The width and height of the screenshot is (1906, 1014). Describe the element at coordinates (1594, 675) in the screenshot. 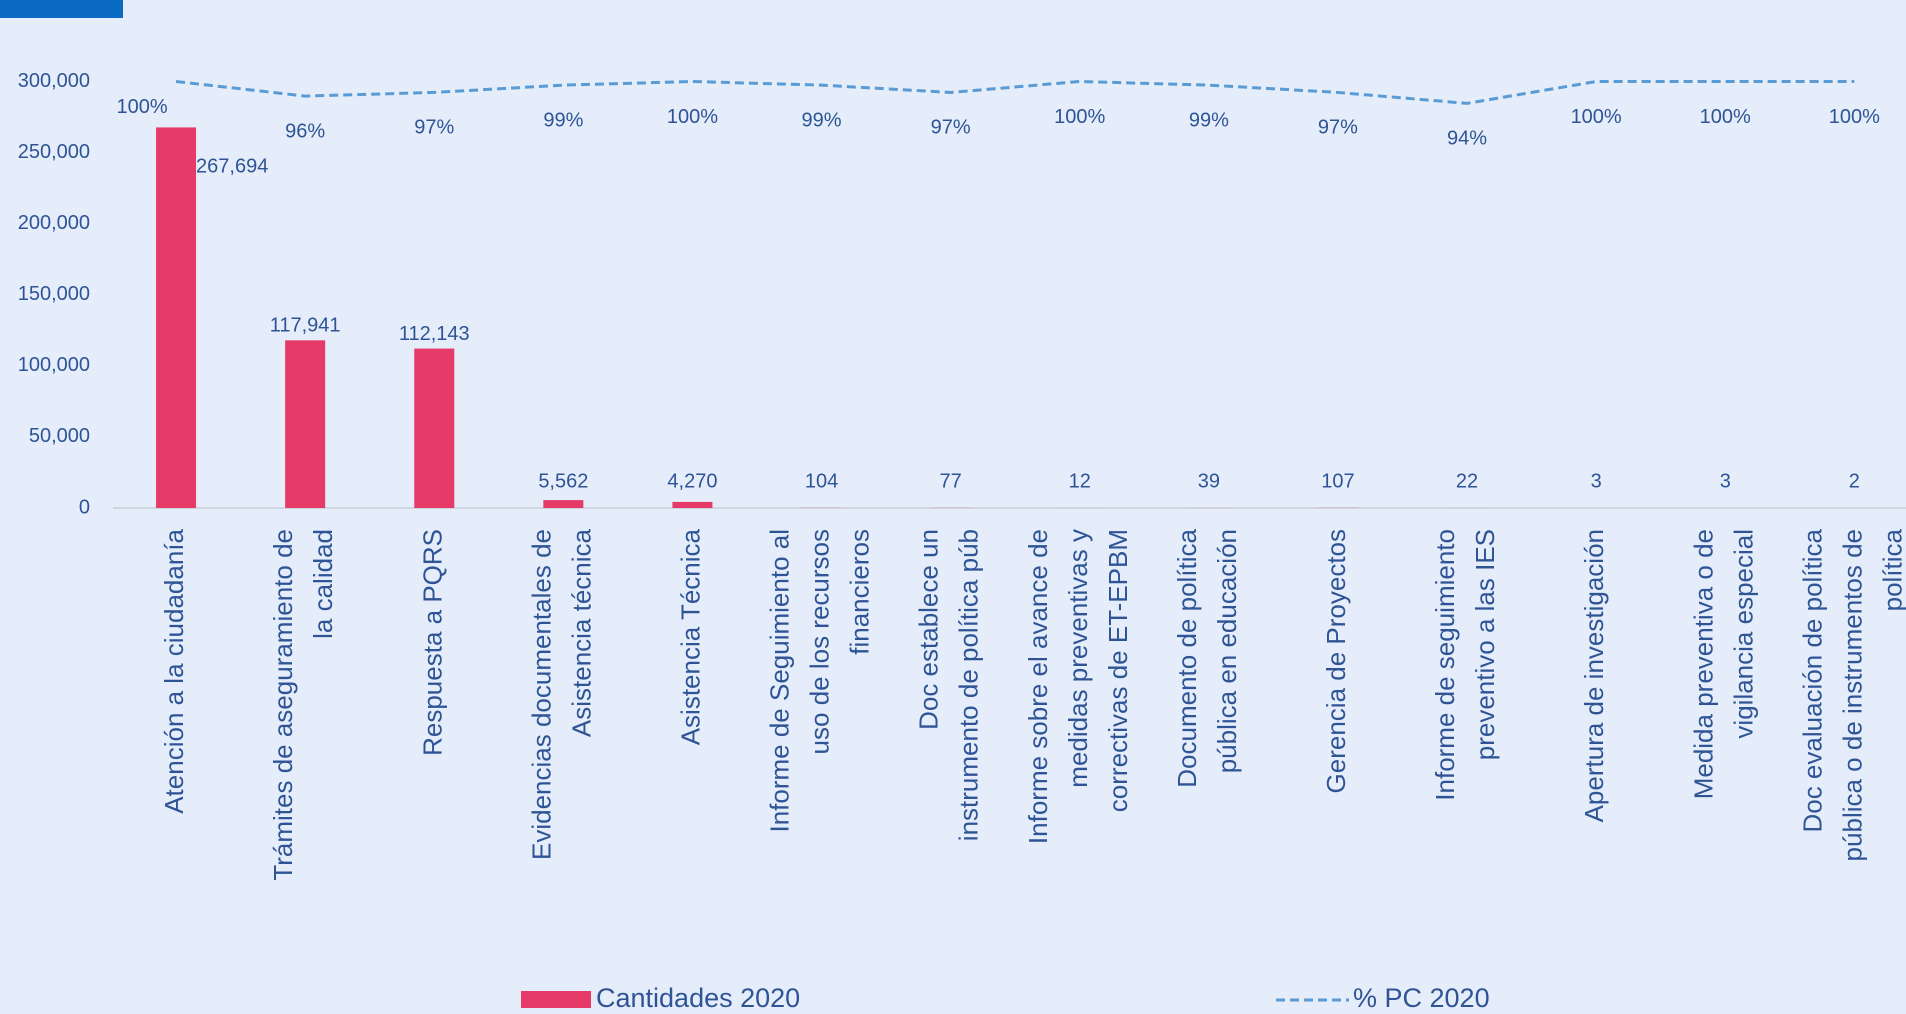

I see `x-tick-label: Apertura de investigación` at that location.